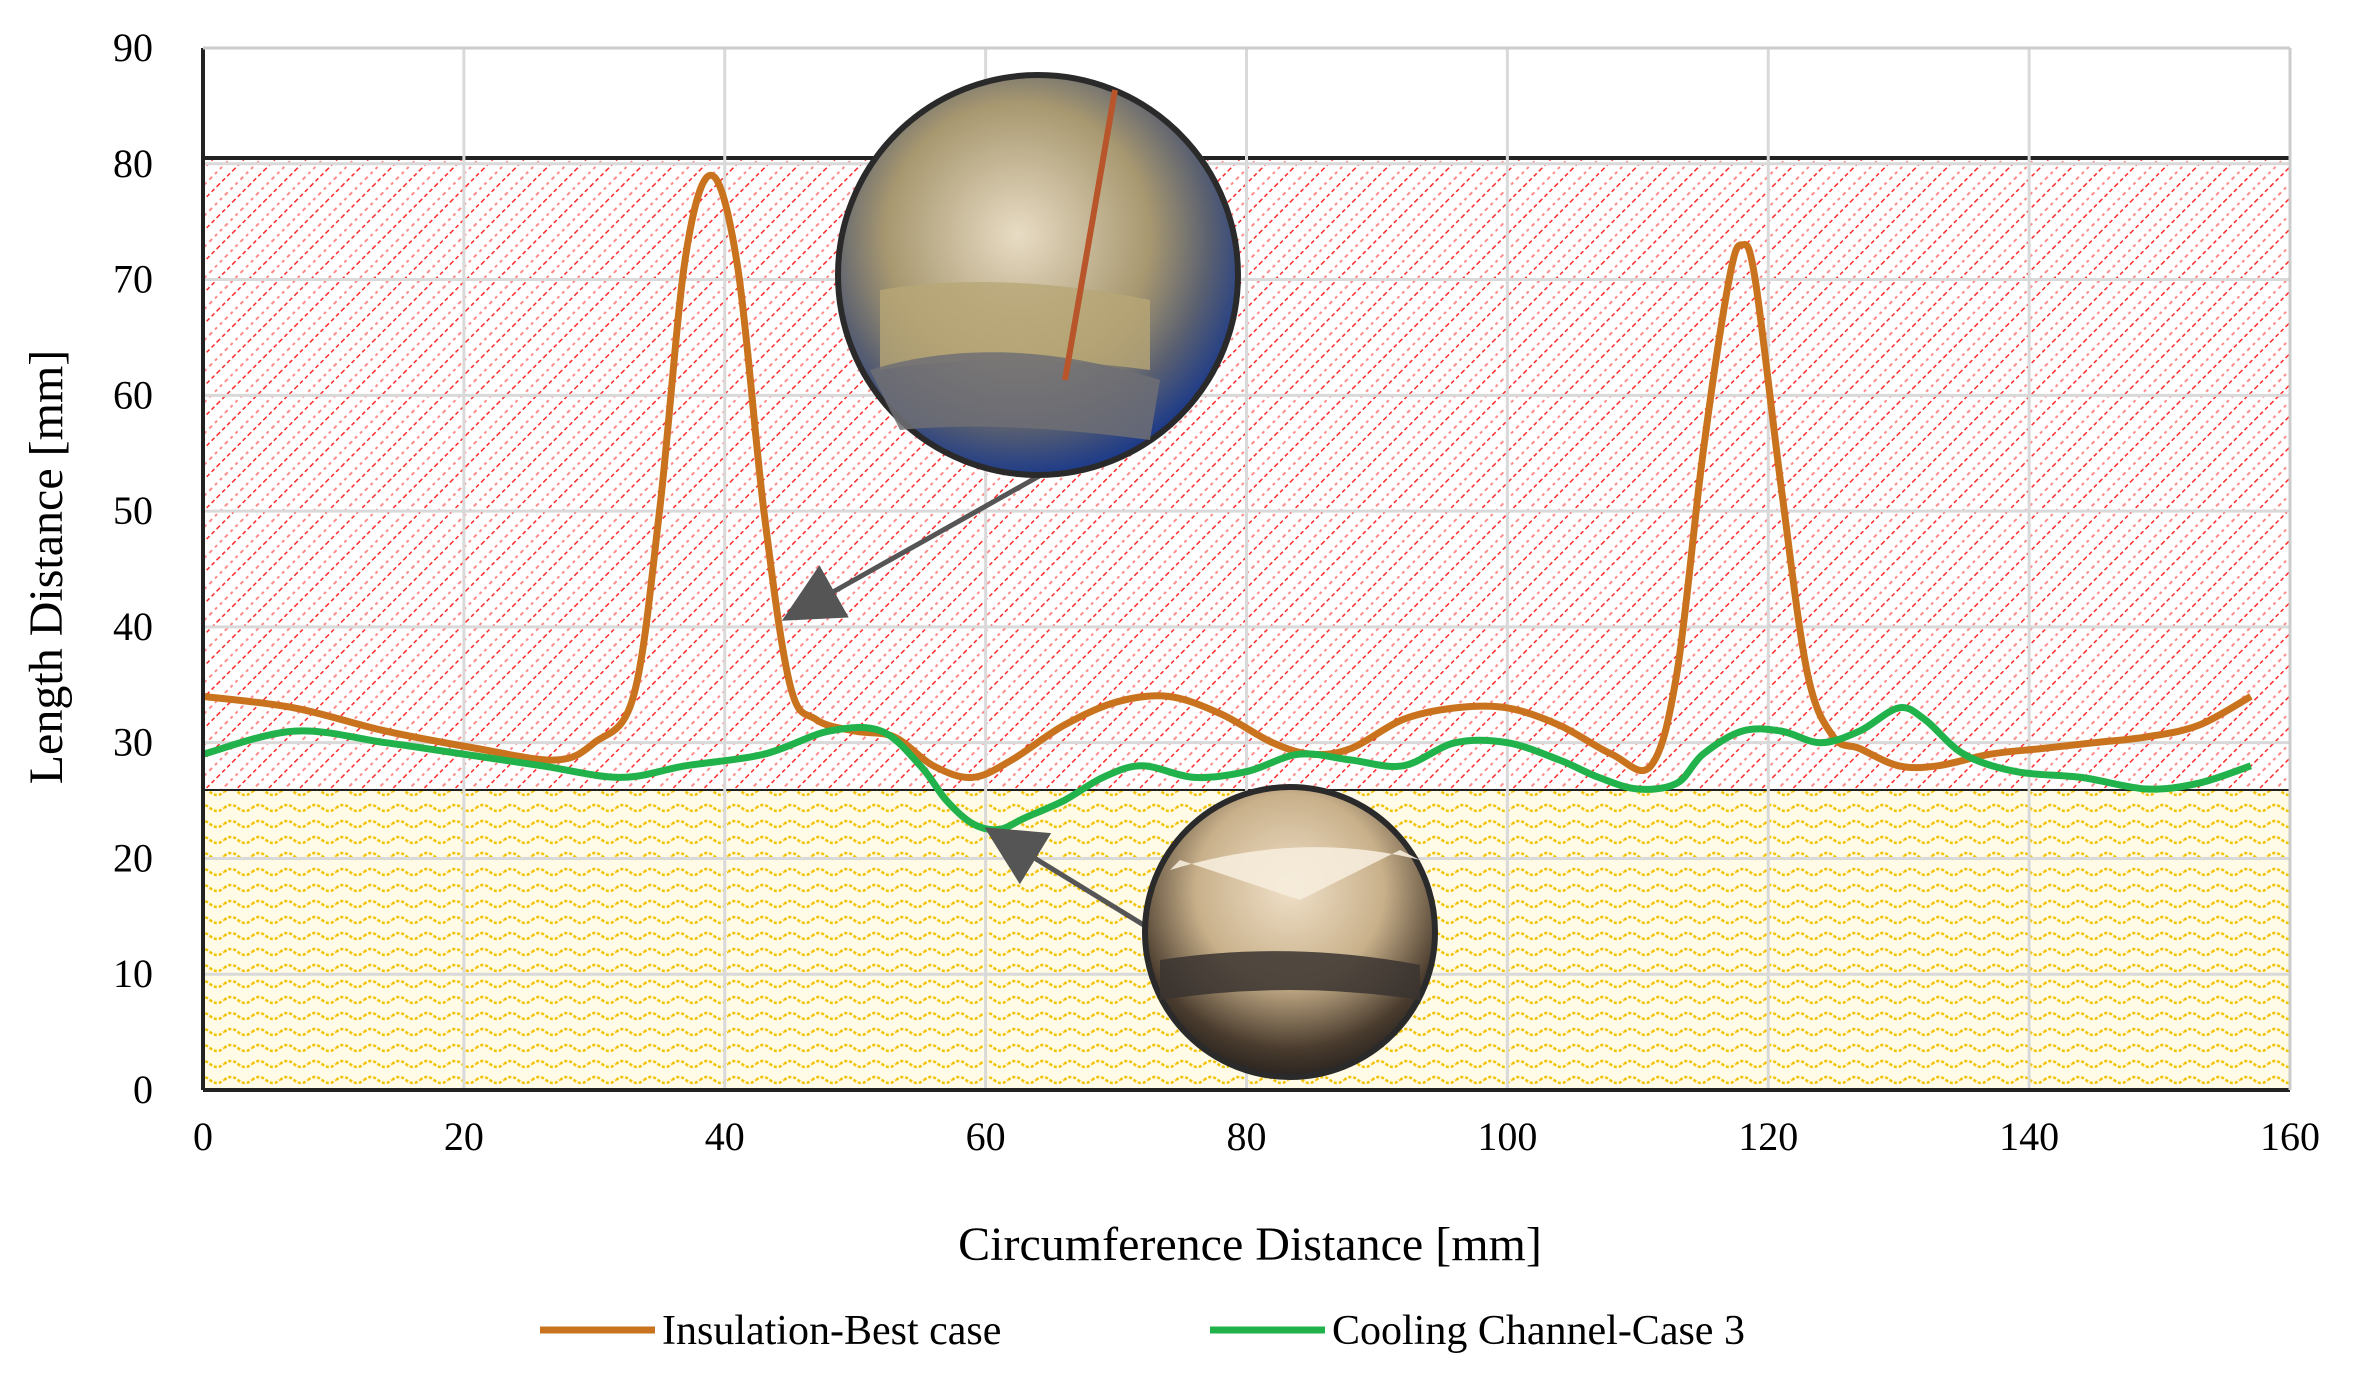 The width and height of the screenshot is (2354, 1381). I want to click on inset-photo-cooling, so click(1211, 932).